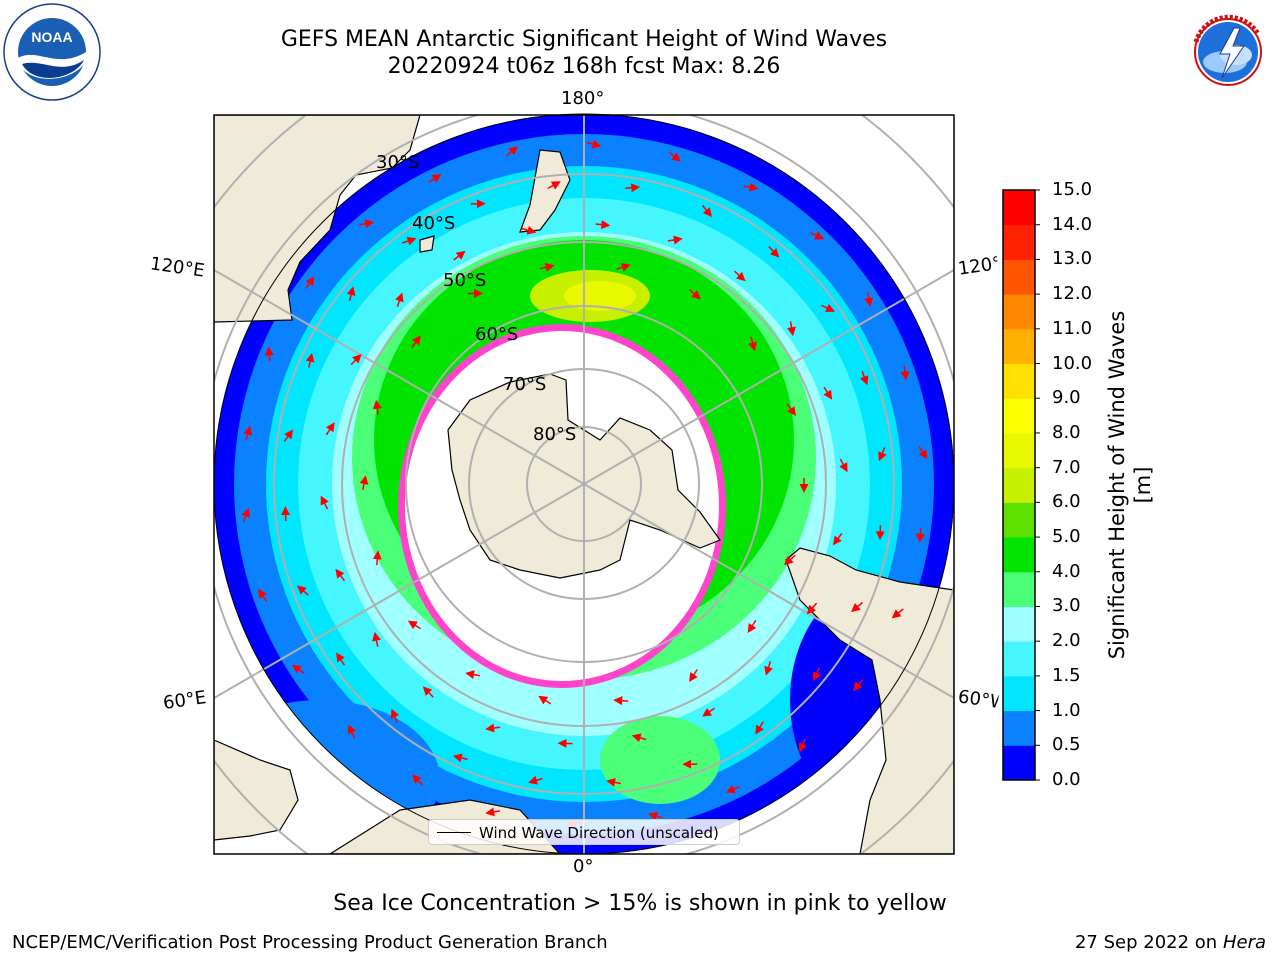  Describe the element at coordinates (1066, 432) in the screenshot. I see `colorbar-tick-label: 8.0` at that location.